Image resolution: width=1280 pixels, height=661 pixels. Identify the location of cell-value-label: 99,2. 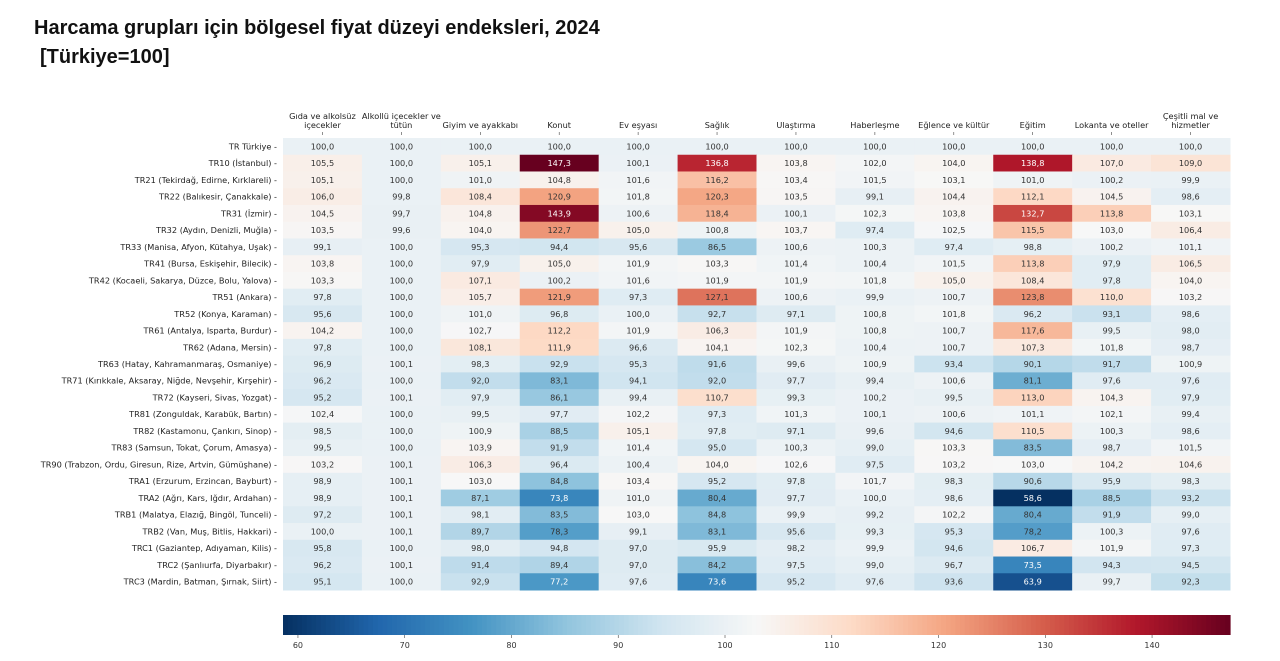
(875, 515).